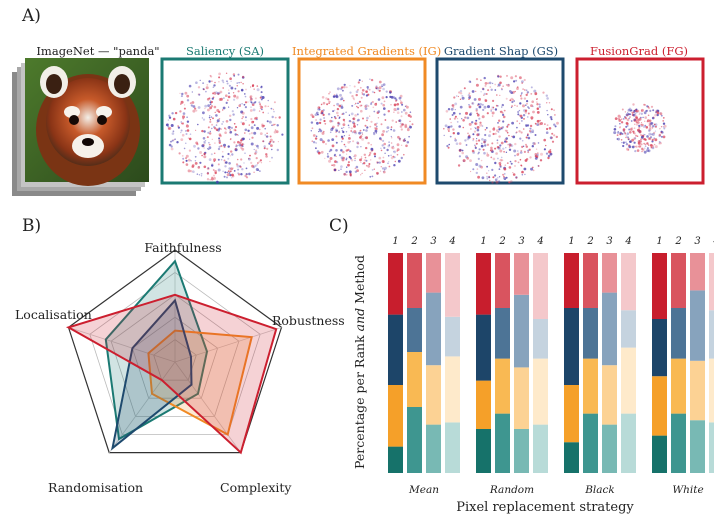  I want to click on method-label-gs: Gradient Shap (GS), so click(501, 51).